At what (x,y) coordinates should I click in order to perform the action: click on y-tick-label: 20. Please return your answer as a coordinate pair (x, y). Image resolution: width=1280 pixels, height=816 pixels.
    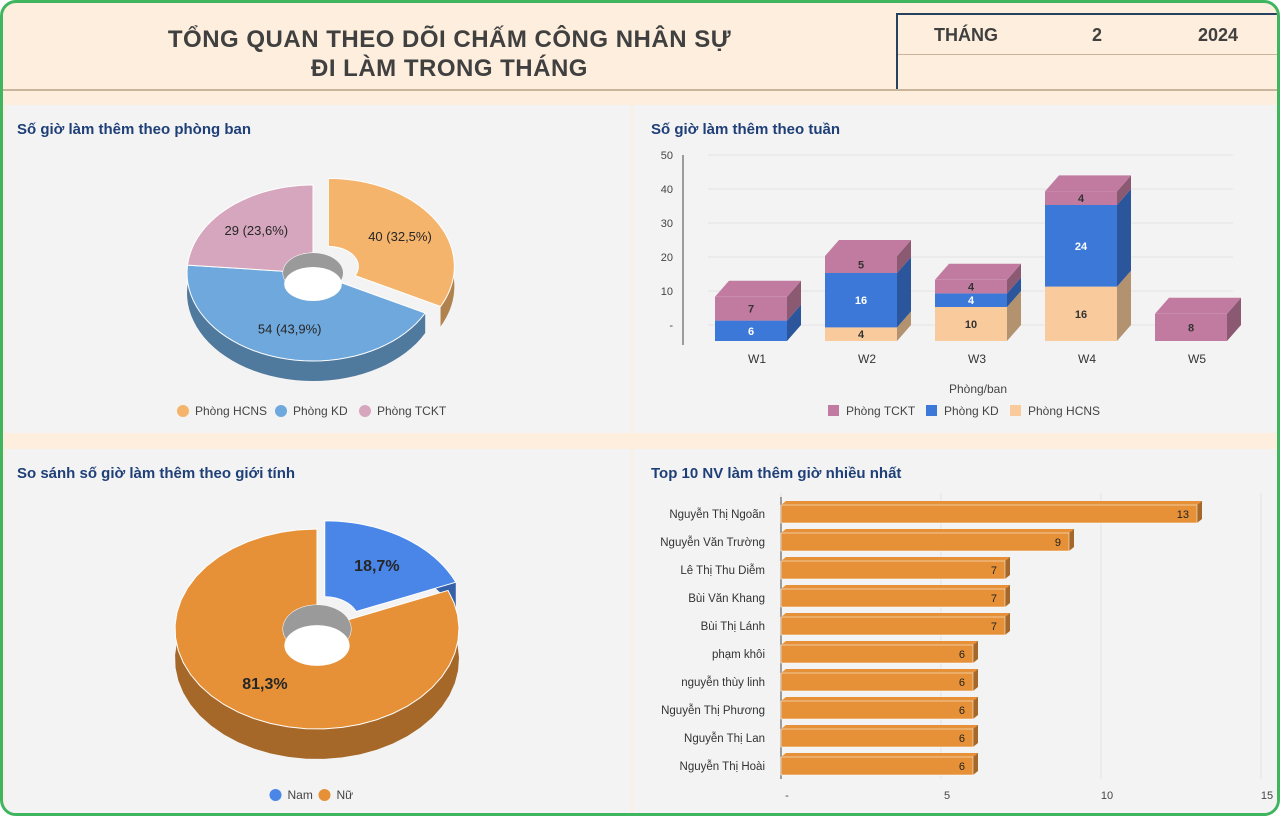
    Looking at the image, I should click on (667, 258).